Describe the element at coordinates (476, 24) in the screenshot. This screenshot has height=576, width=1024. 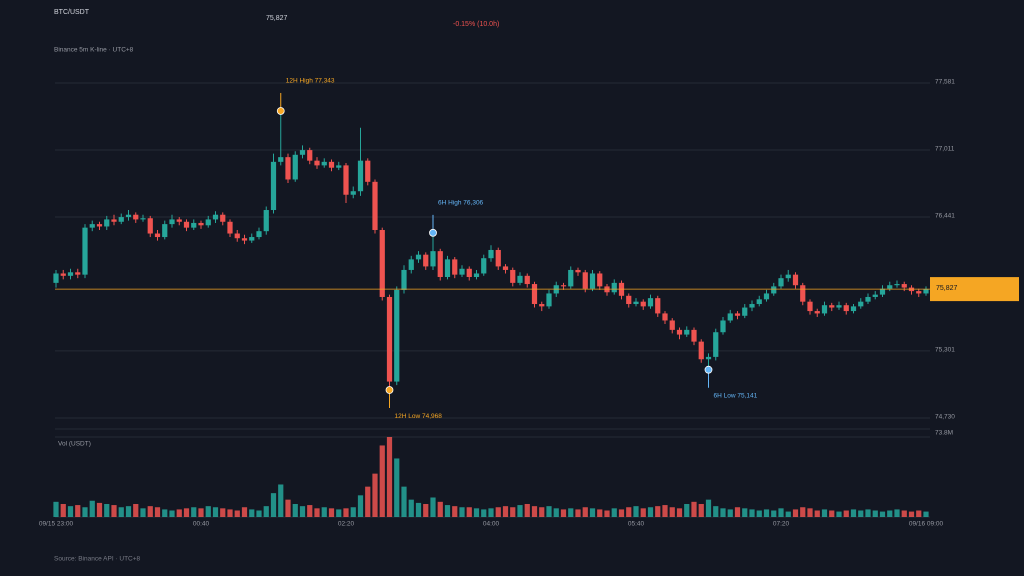
I see `price-change: -0.15% (10.0h)` at that location.